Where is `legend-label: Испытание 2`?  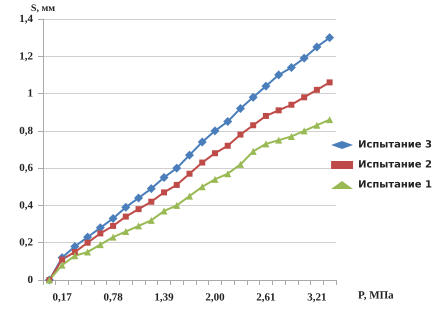 legend-label: Испытание 2 is located at coordinates (395, 165).